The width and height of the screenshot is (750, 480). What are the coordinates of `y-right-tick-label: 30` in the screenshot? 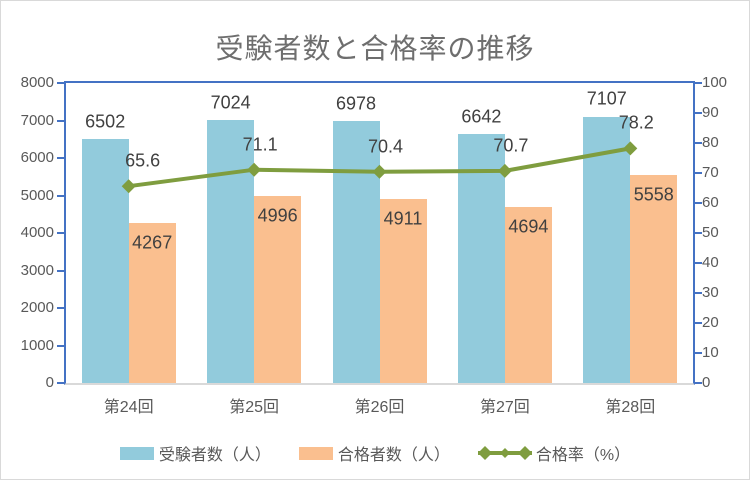 It's located at (710, 292).